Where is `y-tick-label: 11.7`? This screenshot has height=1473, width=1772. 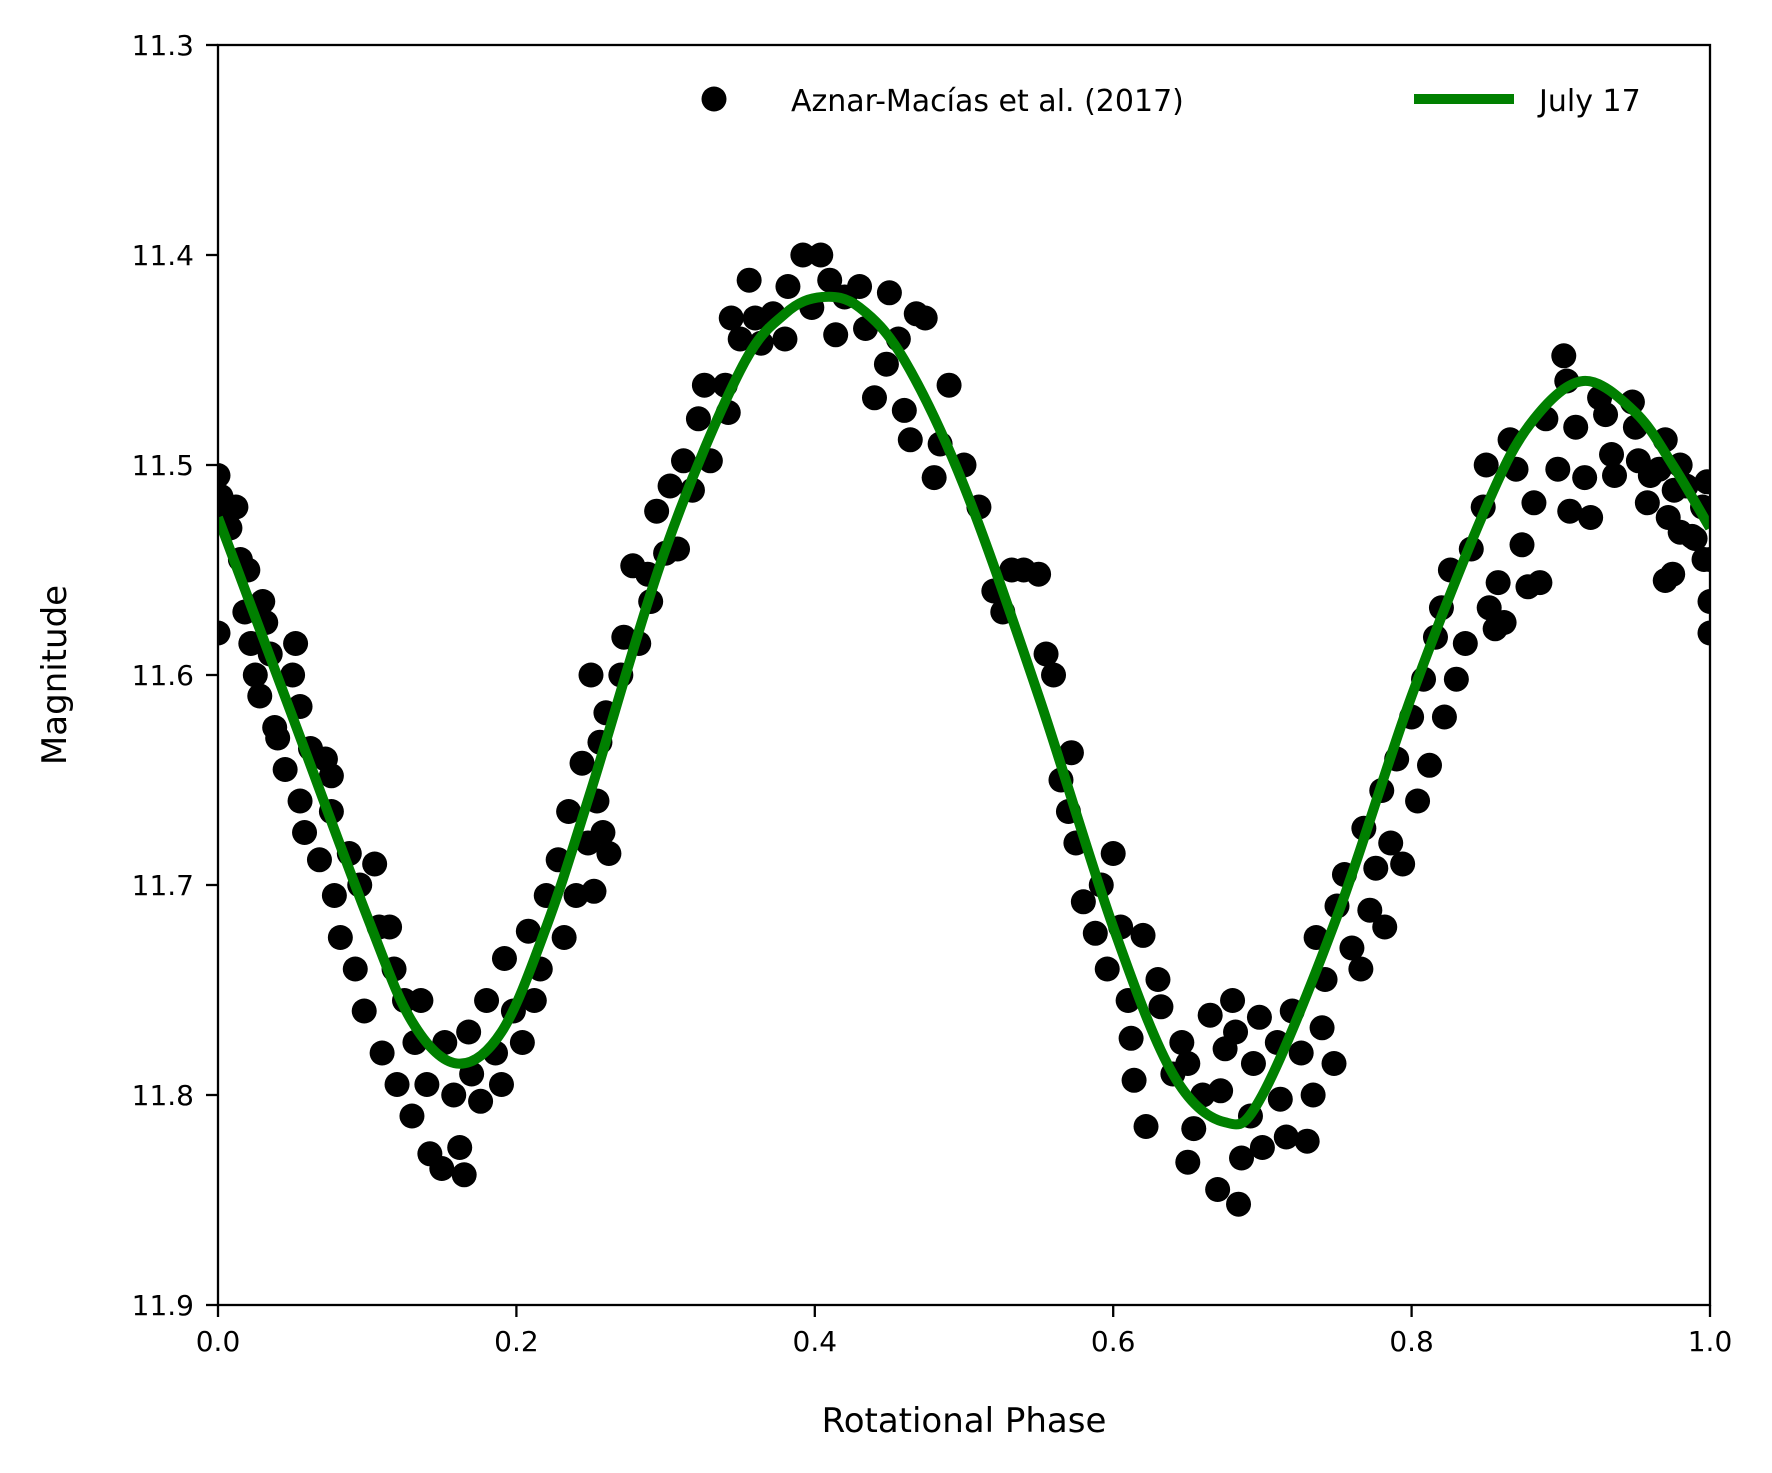
y-tick-label: 11.7 is located at coordinates (163, 885).